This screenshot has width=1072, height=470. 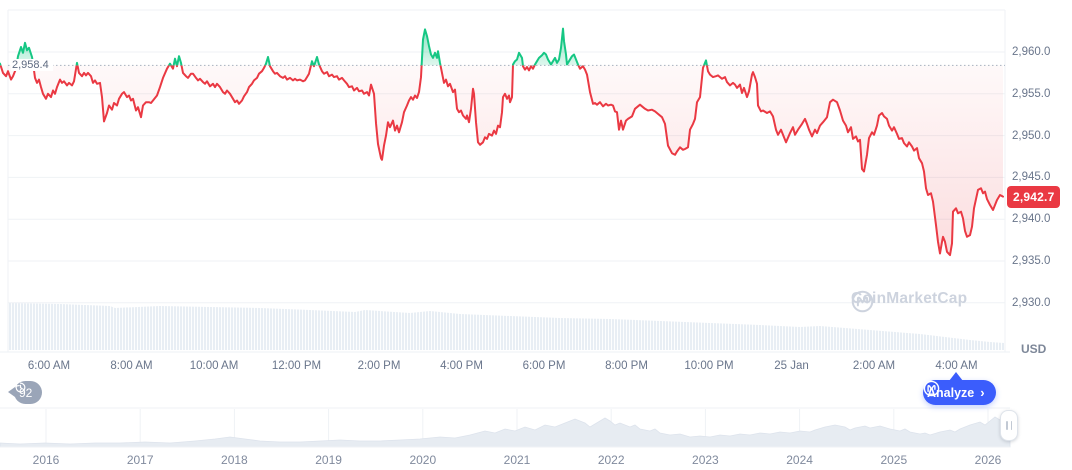 I want to click on current-price-badge: 2,942.7, so click(x=1034, y=196).